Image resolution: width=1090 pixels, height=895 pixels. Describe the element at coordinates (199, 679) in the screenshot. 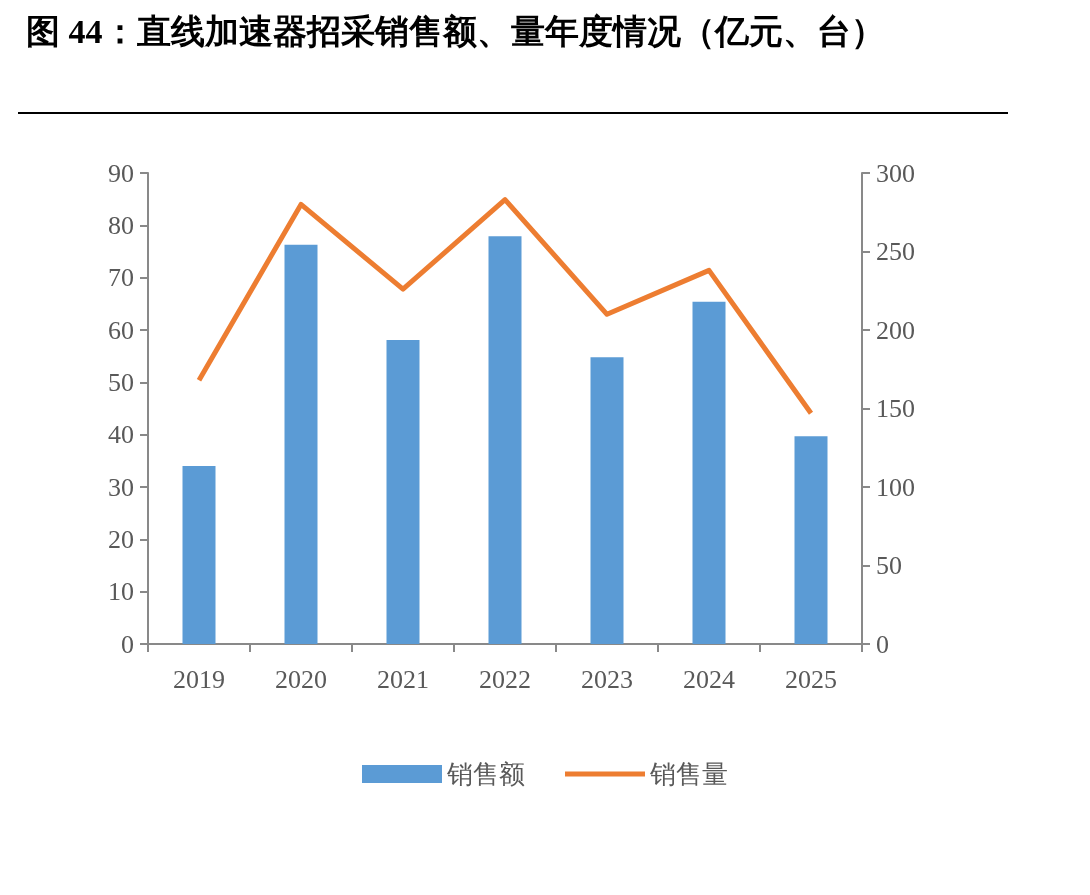

I see `x-tick-label: 2019` at that location.